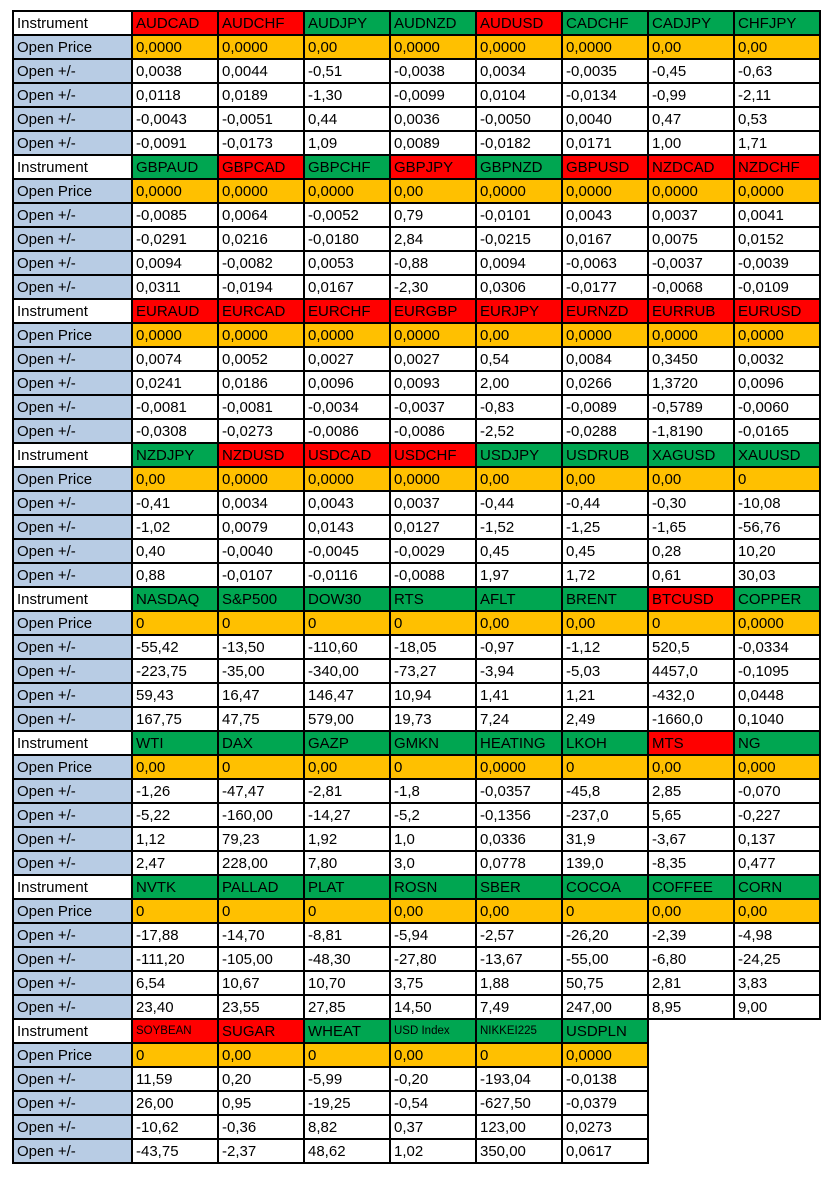  What do you see at coordinates (691, 599) in the screenshot?
I see `instrument-header-cell: BTCUSD` at bounding box center [691, 599].